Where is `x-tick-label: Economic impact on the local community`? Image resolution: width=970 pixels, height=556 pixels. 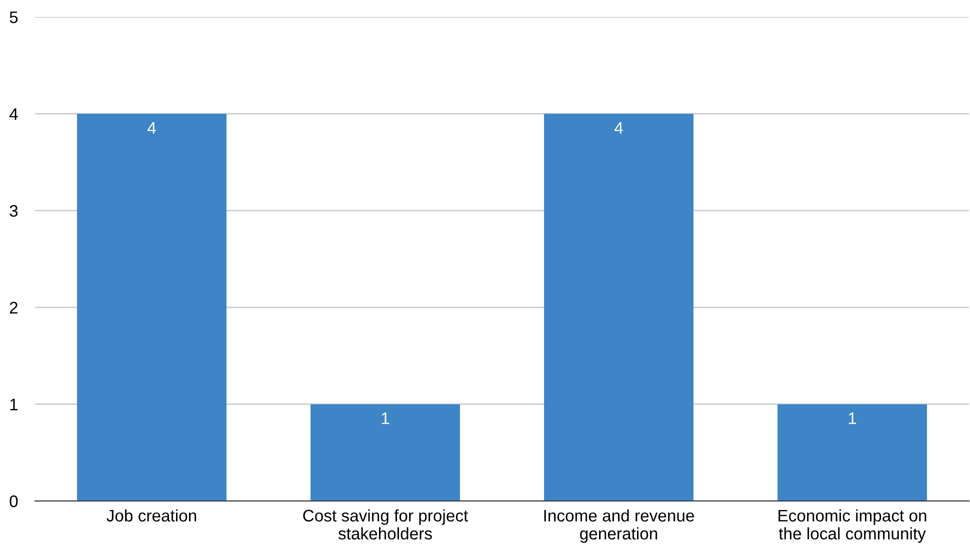
x-tick-label: Economic impact on the local community is located at coordinates (852, 526).